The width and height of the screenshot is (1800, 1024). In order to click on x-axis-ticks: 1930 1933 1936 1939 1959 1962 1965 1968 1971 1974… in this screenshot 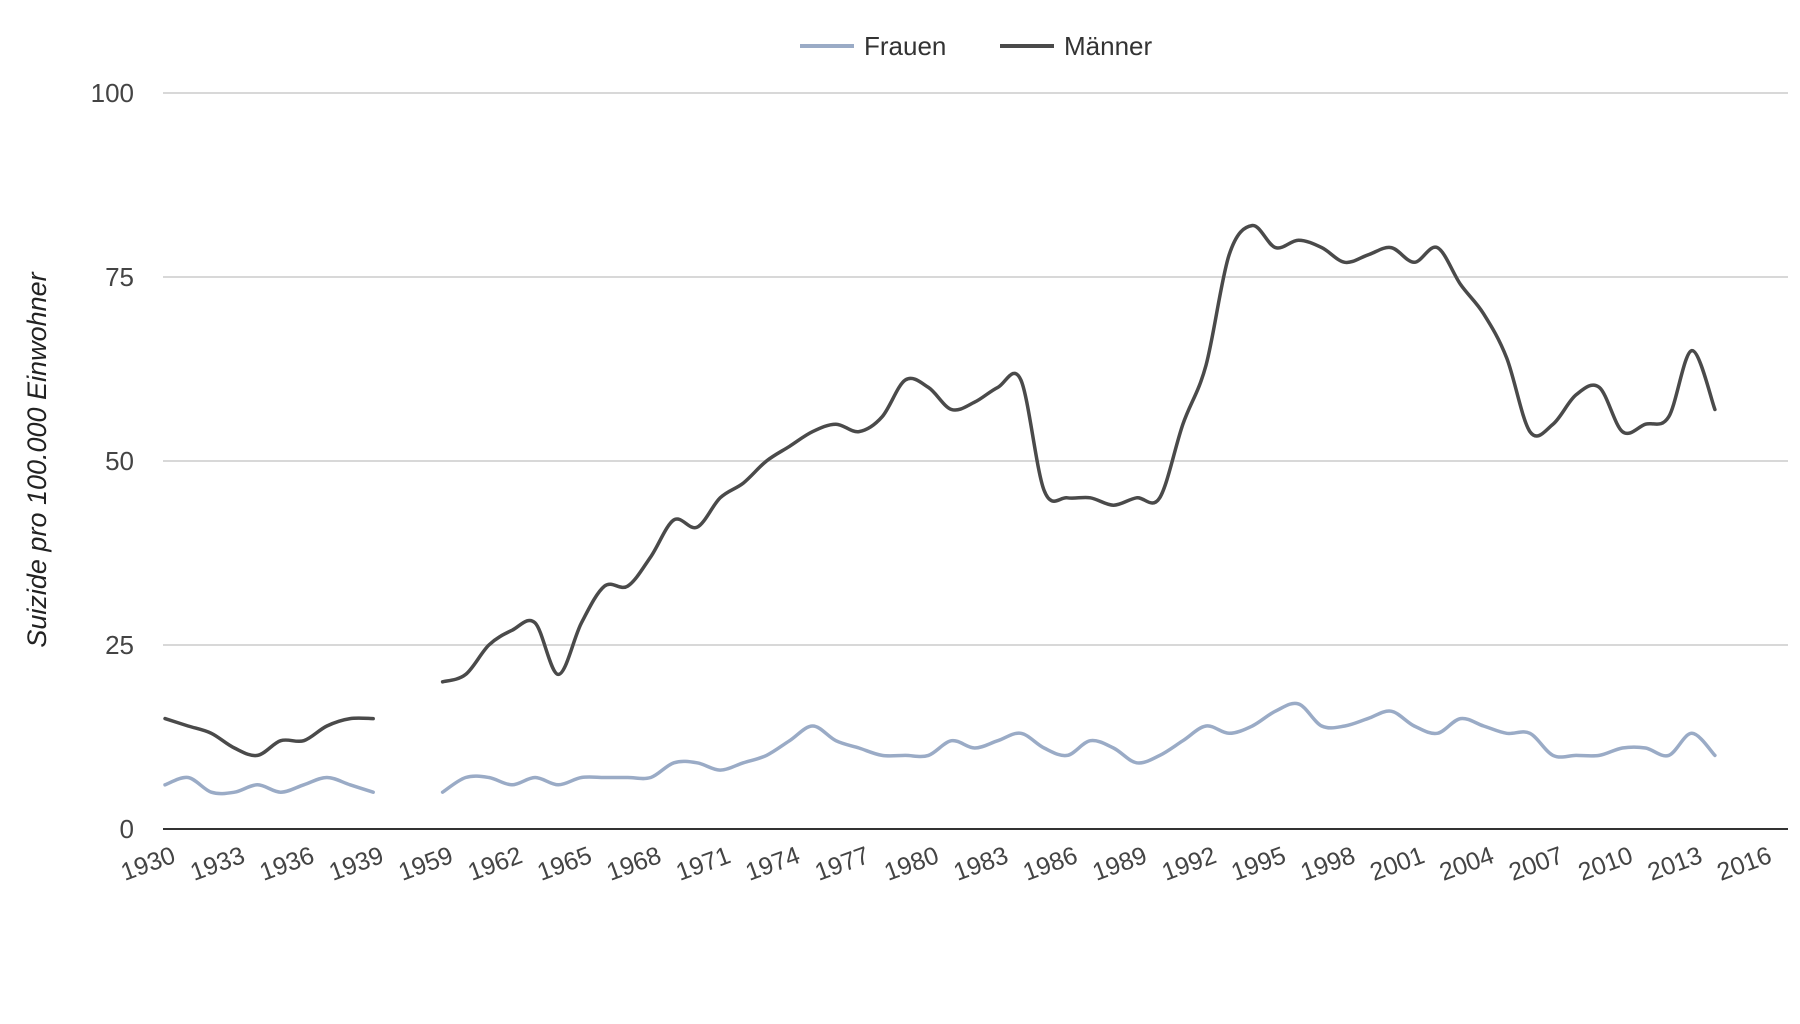, I will do `click(946, 863)`.